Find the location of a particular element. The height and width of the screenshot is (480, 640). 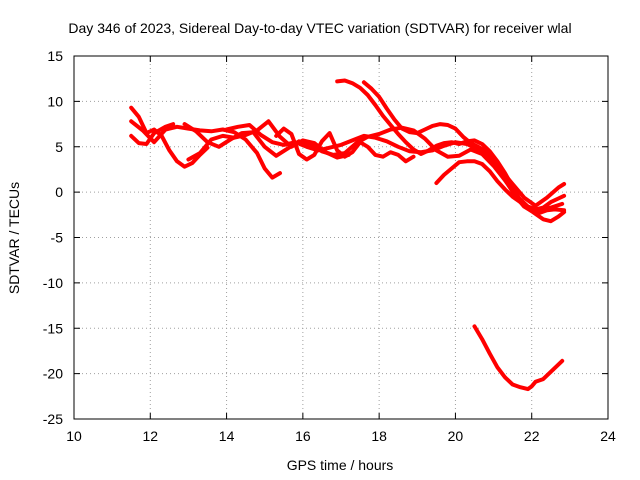

y-tick-label: -20 is located at coordinates (53, 374).